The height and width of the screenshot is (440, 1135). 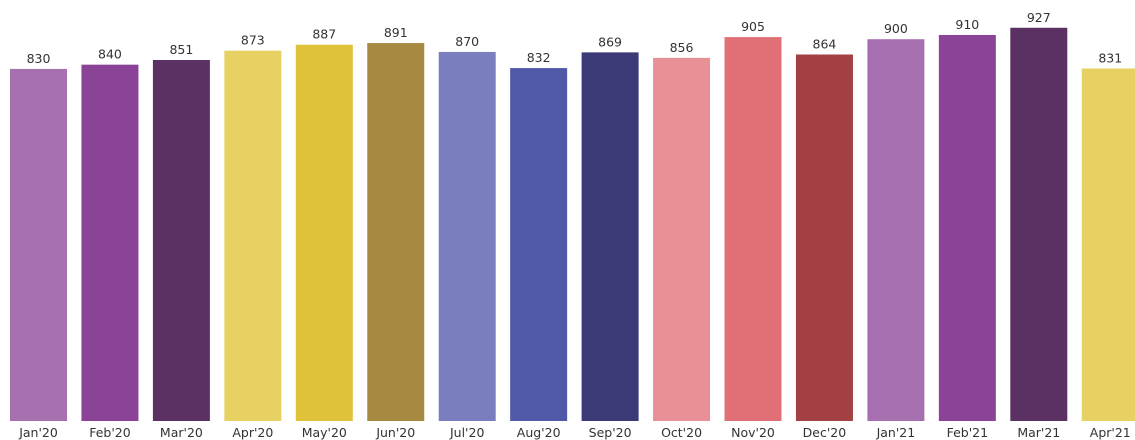 I want to click on value-label-9: 856, so click(x=682, y=47).